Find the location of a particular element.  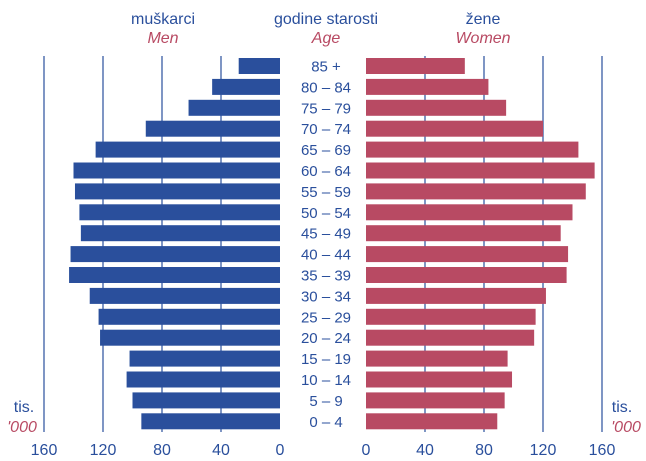

age-label-13: 20 – 24 is located at coordinates (326, 338).